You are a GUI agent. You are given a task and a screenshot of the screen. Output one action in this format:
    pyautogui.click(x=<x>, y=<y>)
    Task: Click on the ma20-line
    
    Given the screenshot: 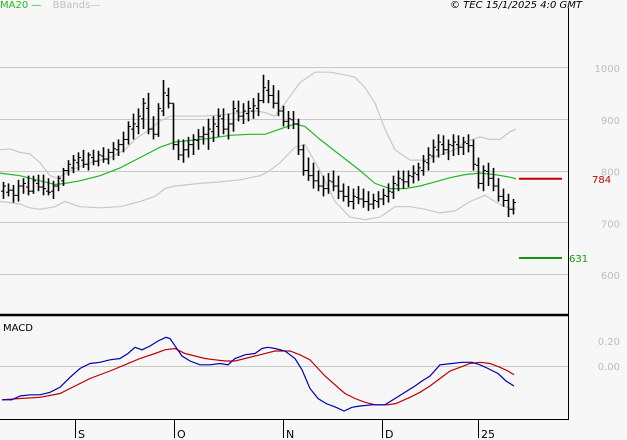 What is the action you would take?
    pyautogui.click(x=258, y=156)
    